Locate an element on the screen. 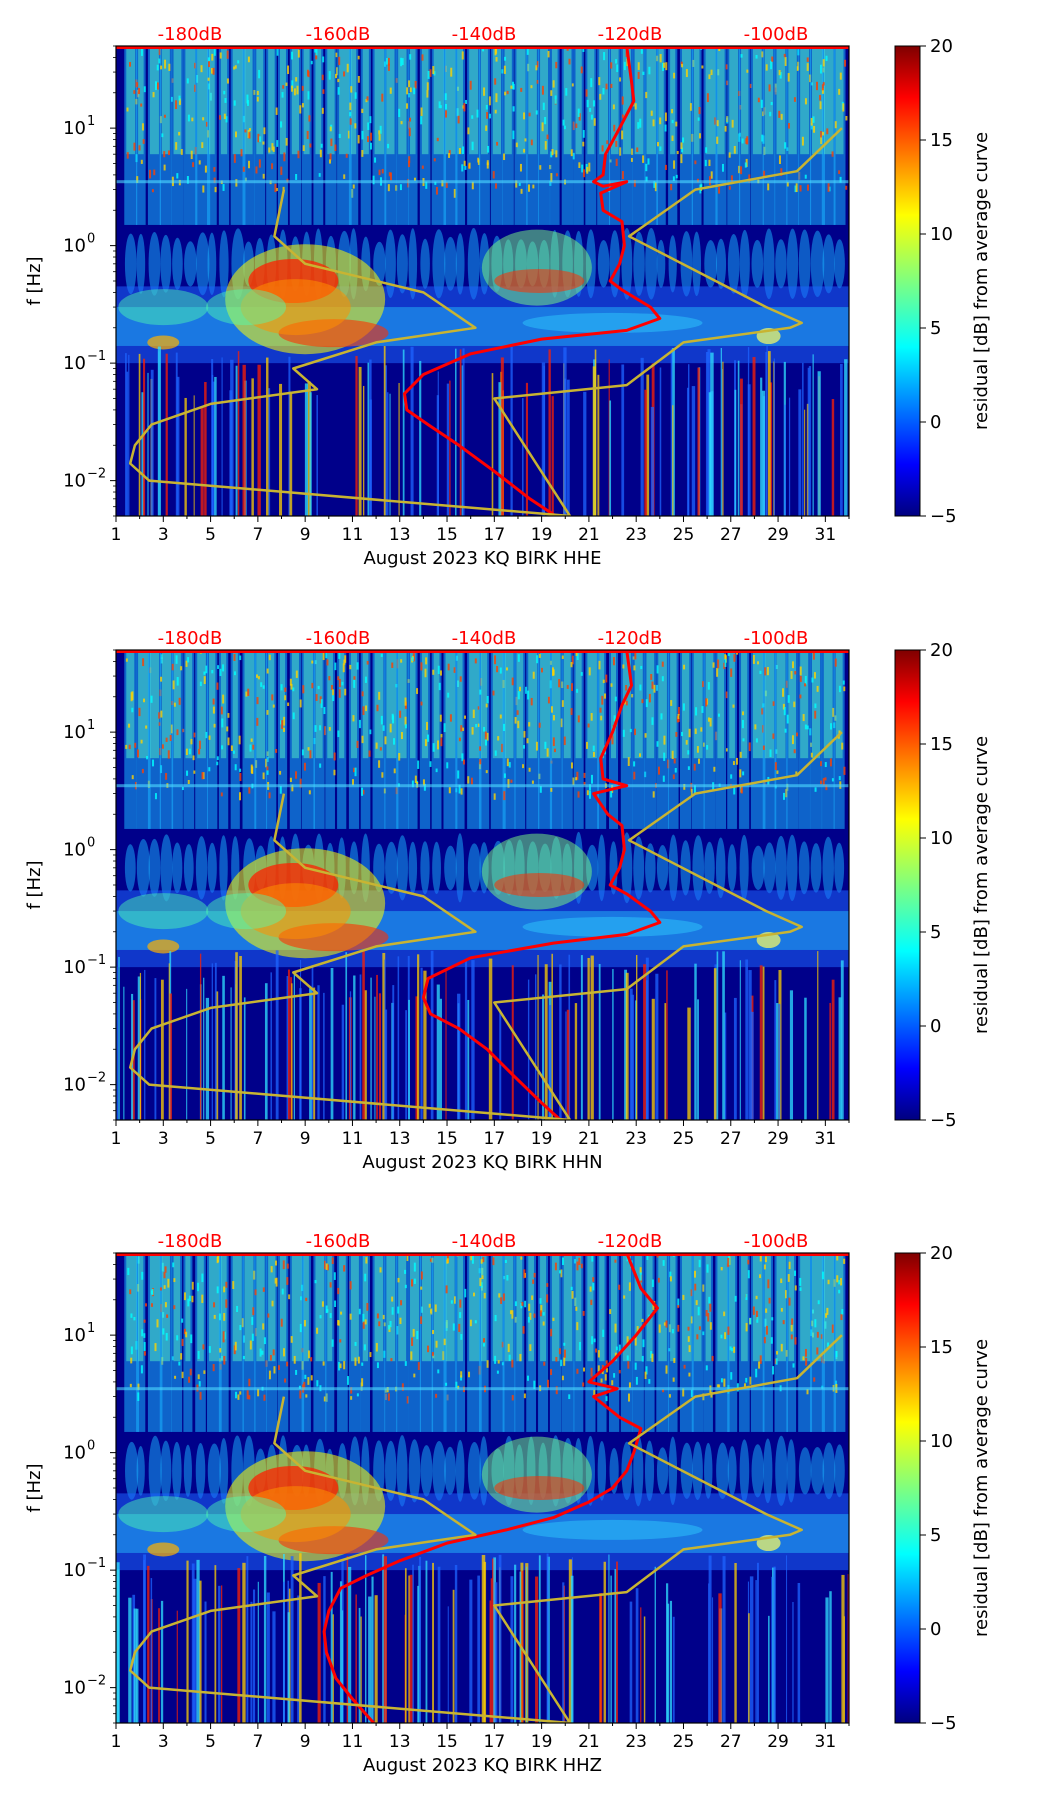 Image resolution: width=1052 pixels, height=1810 pixels. storm-blob is located at coordinates (163, 307).